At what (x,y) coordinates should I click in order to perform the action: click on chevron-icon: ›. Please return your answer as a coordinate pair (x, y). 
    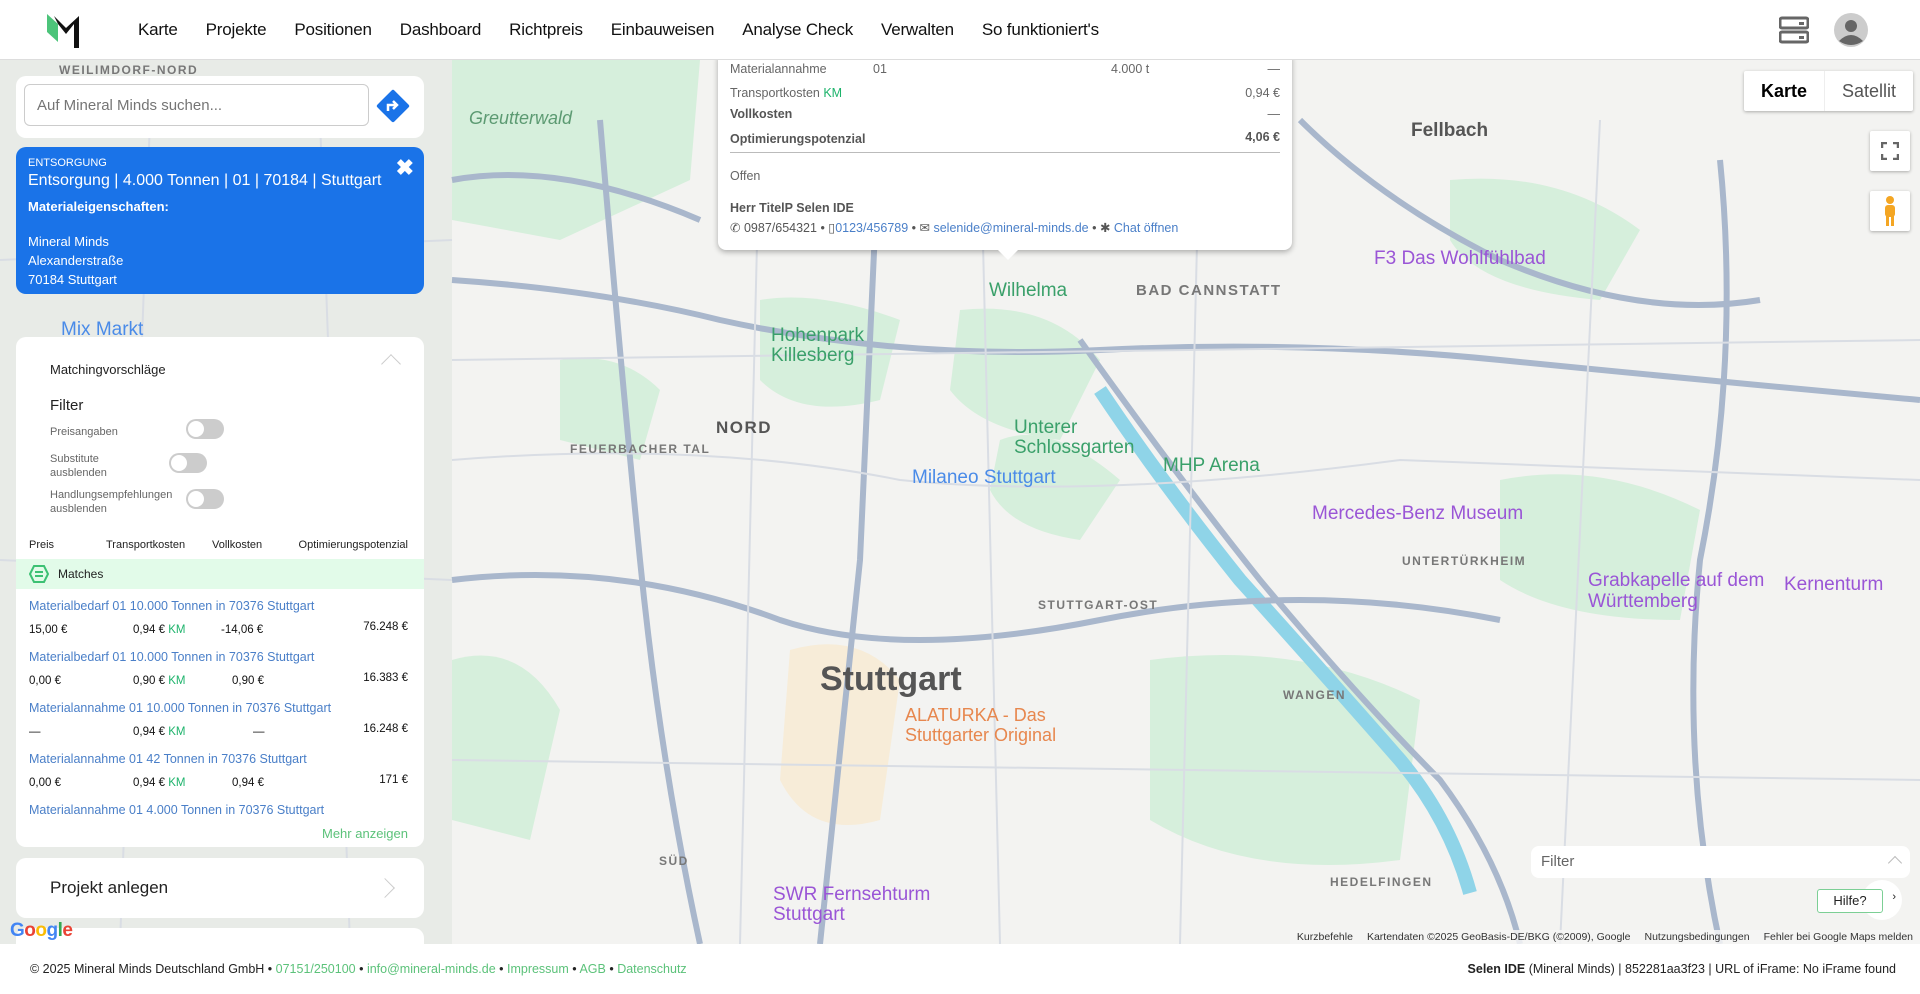
    Looking at the image, I should click on (1894, 897).